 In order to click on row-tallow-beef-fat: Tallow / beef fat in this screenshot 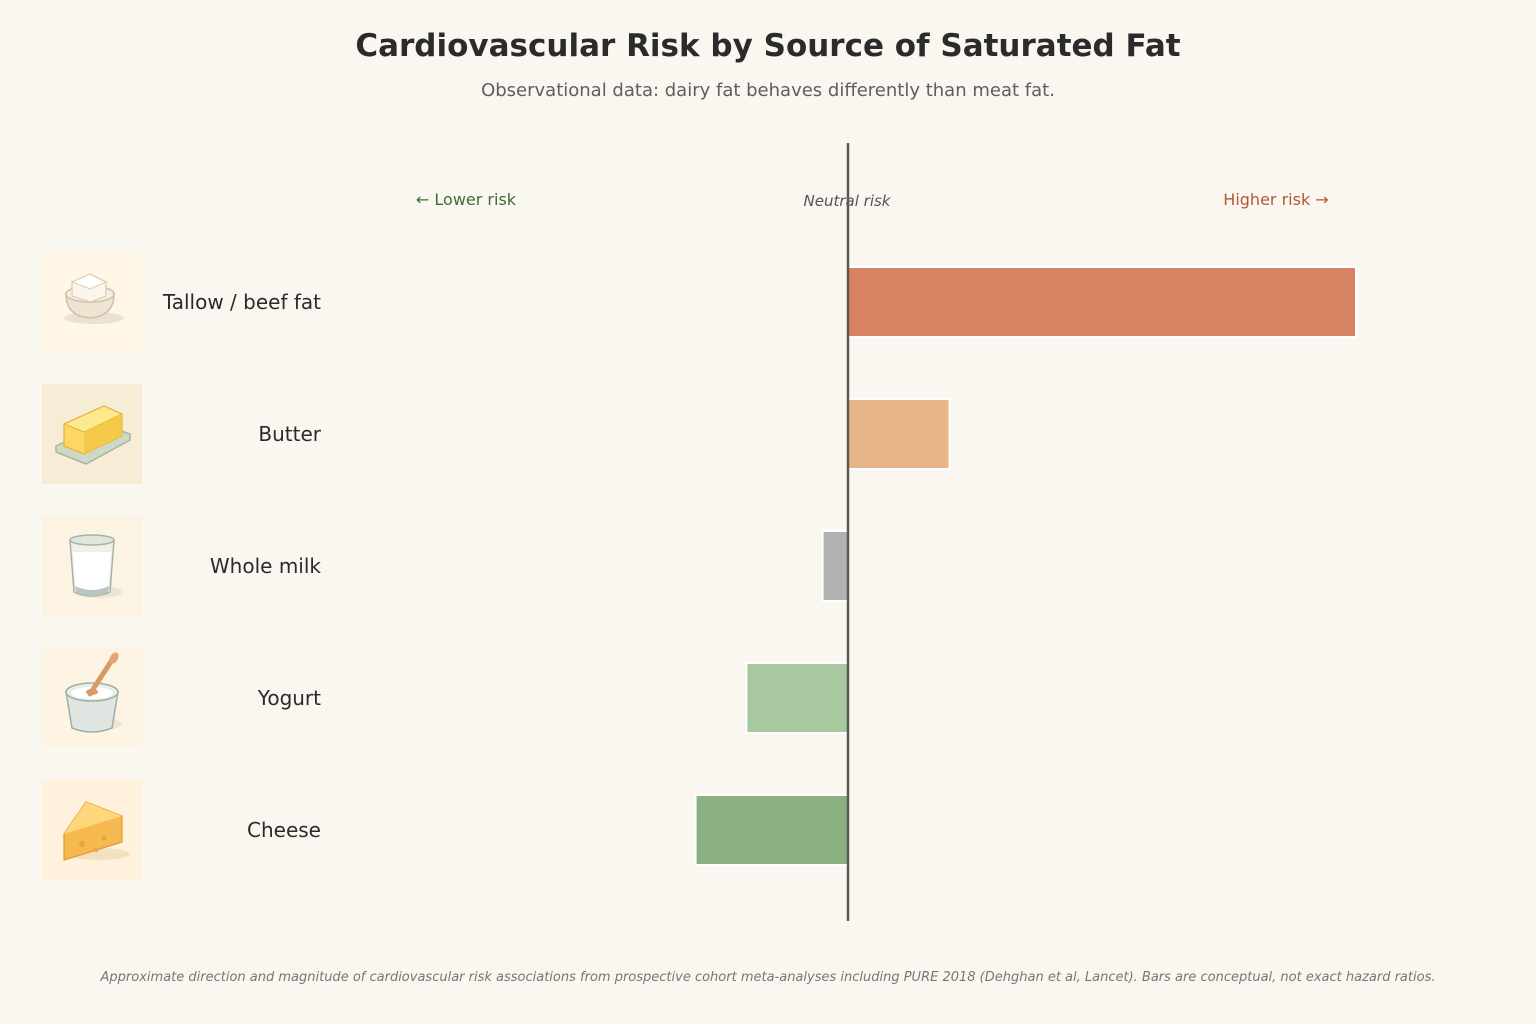, I will do `click(699, 302)`.